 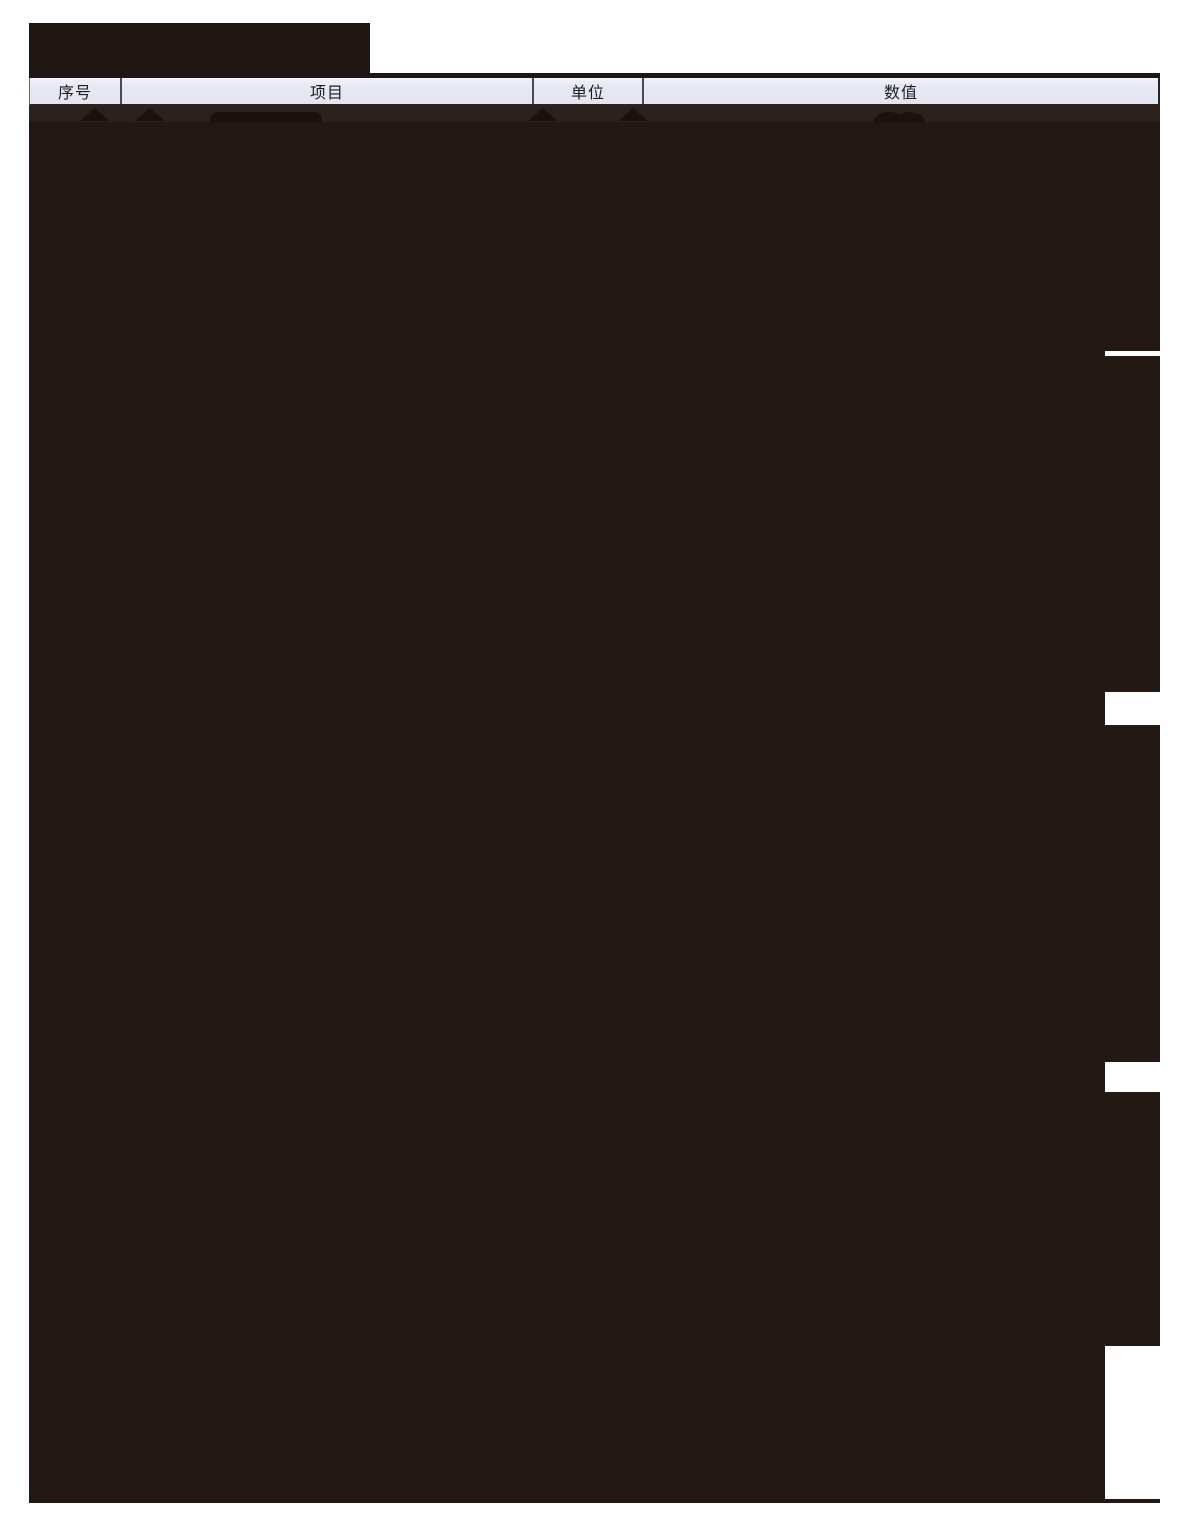 What do you see at coordinates (587, 91) in the screenshot?
I see `column-header-unit: 单位` at bounding box center [587, 91].